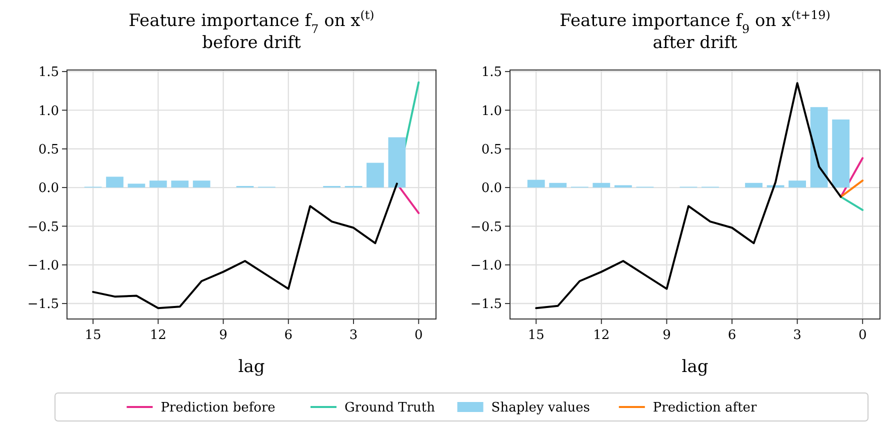  I want to click on chart-title: Feature importance f$_{9}$ on x$^{(t+19)}$ after drift, so click(695, 30).